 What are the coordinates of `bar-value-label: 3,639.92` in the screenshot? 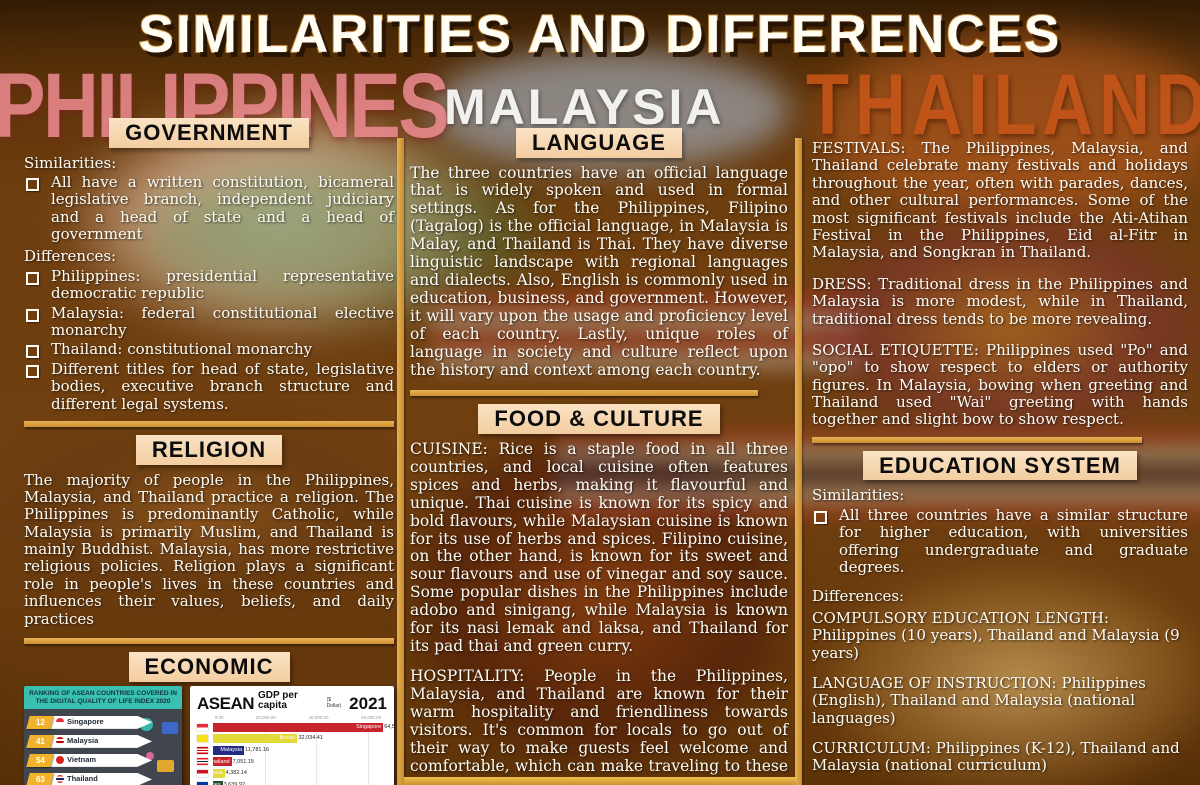 It's located at (234, 783).